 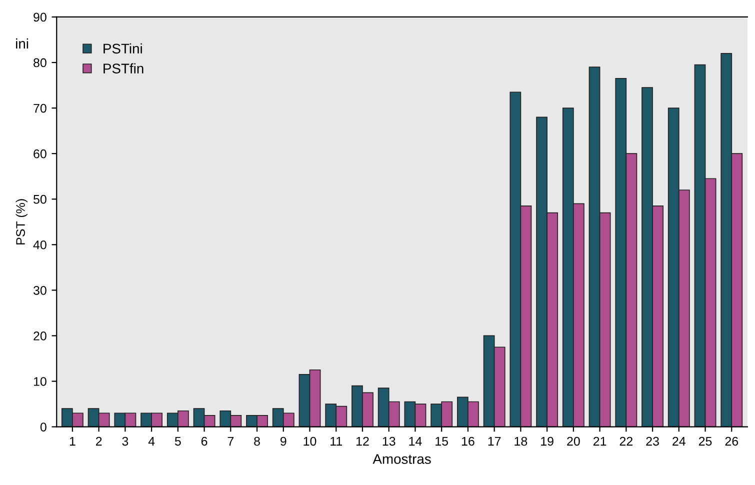 What do you see at coordinates (442, 441) in the screenshot?
I see `x-tick-label: 15` at bounding box center [442, 441].